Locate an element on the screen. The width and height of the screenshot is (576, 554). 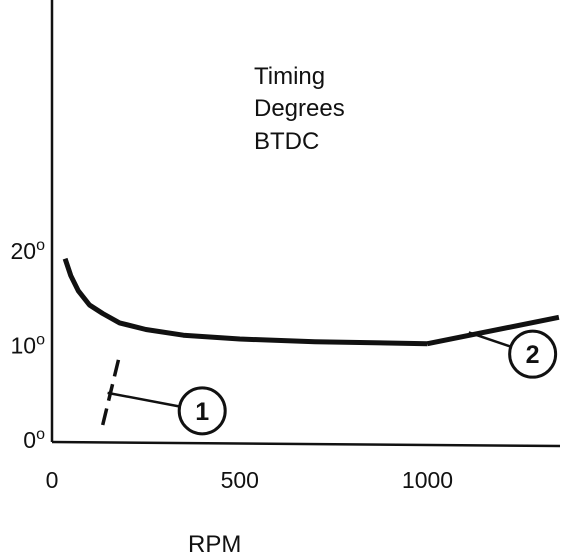
x-tick-label-500: 500 is located at coordinates (240, 480).